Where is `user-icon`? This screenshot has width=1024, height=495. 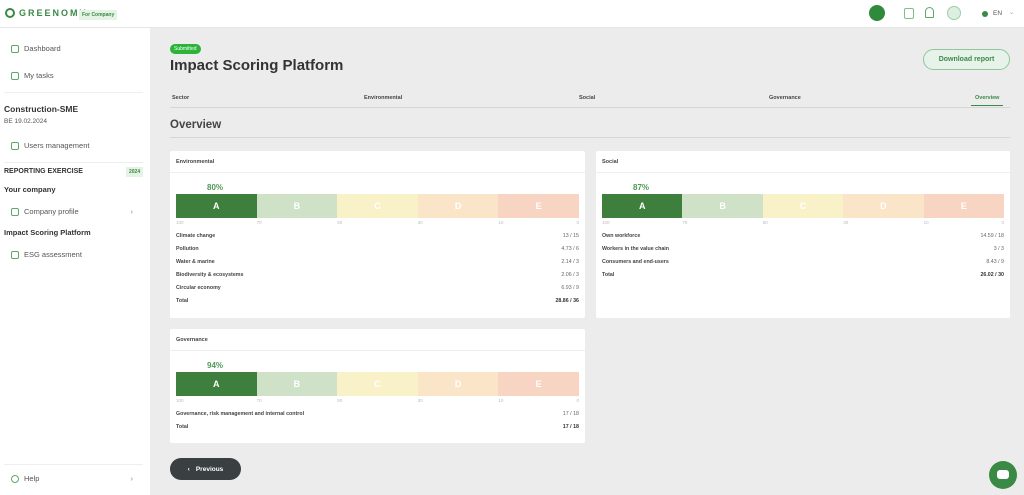 user-icon is located at coordinates (954, 13).